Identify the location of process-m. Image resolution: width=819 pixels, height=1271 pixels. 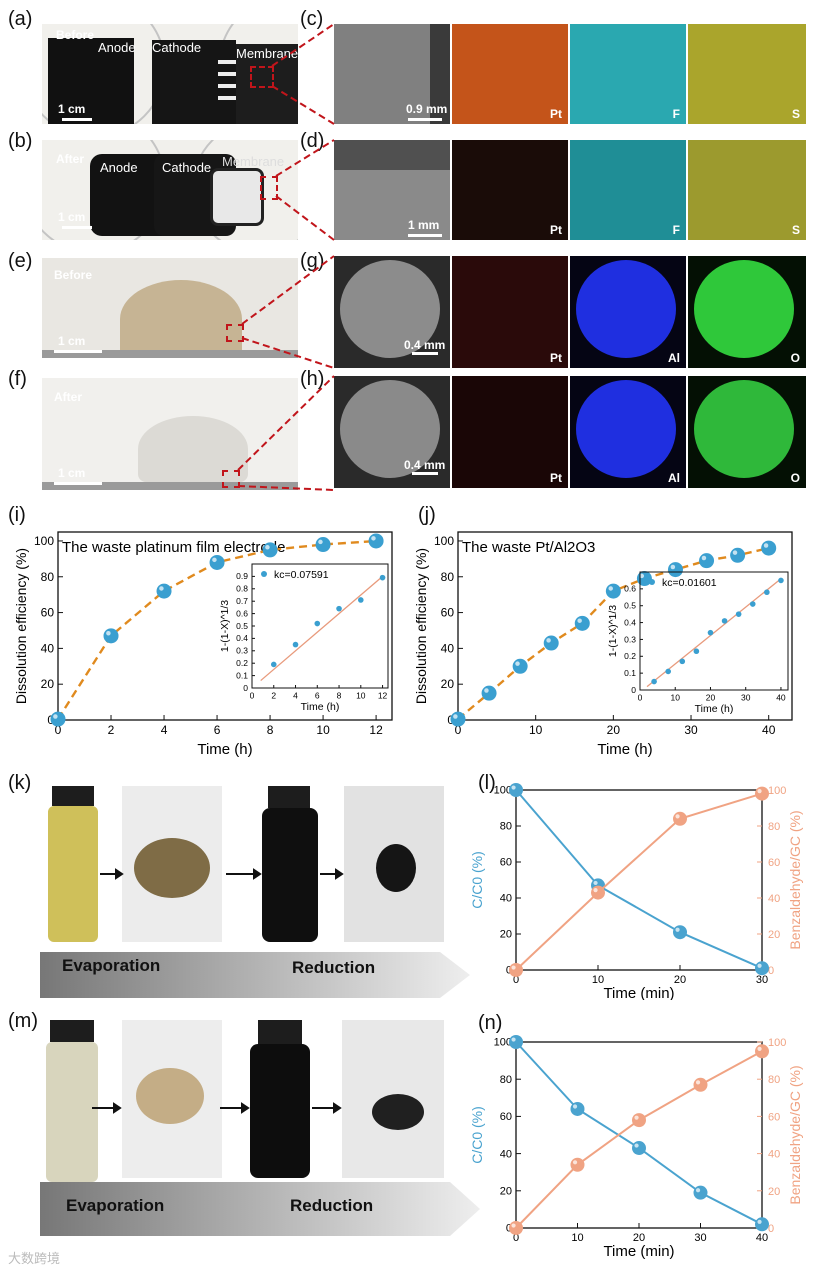
(260, 1128).